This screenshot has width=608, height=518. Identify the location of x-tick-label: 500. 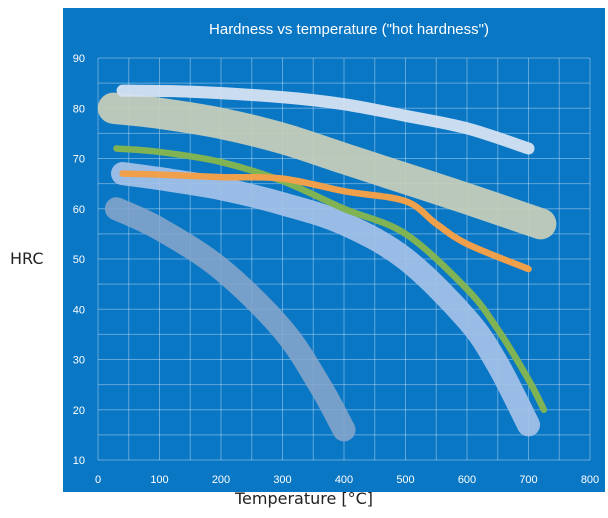
(405, 480).